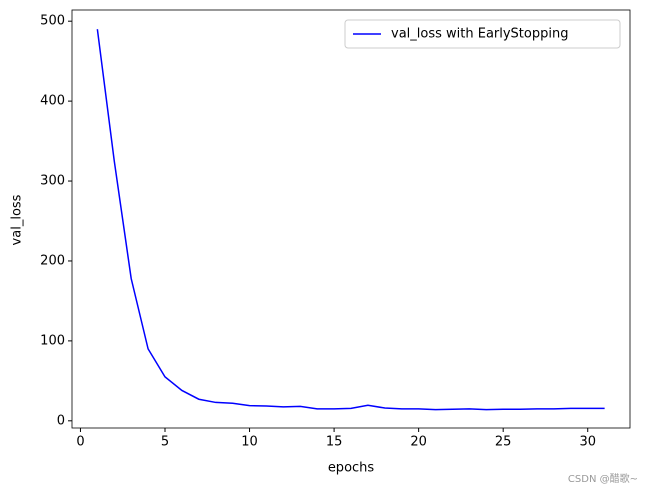 The height and width of the screenshot is (494, 645). What do you see at coordinates (334, 442) in the screenshot?
I see `x-tick-label: 15` at bounding box center [334, 442].